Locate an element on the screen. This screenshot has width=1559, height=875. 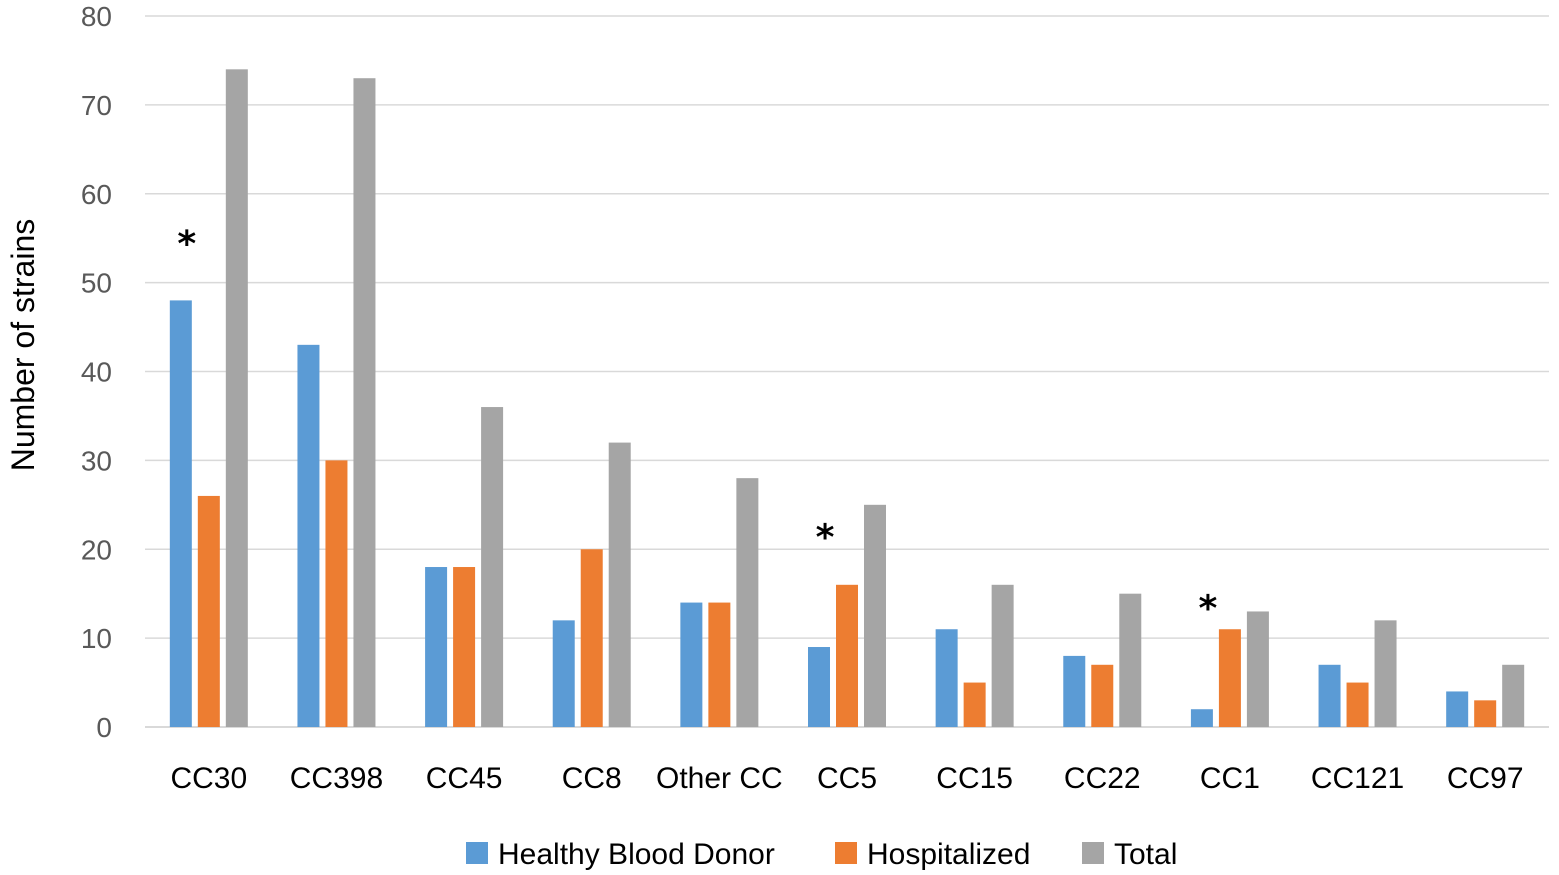
y-tick-label: 30 is located at coordinates (96, 460).